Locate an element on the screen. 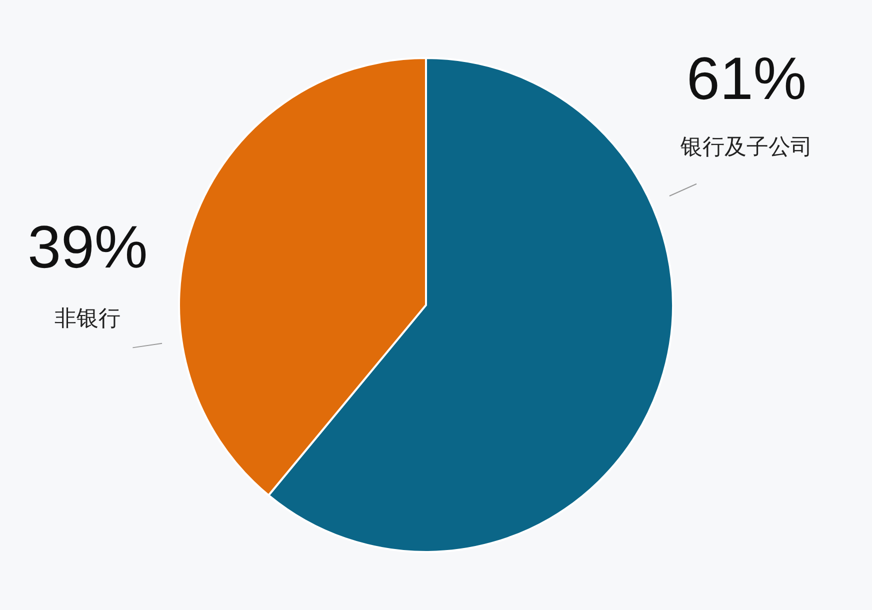  slice-label: 银行及子公司 is located at coordinates (746, 147).